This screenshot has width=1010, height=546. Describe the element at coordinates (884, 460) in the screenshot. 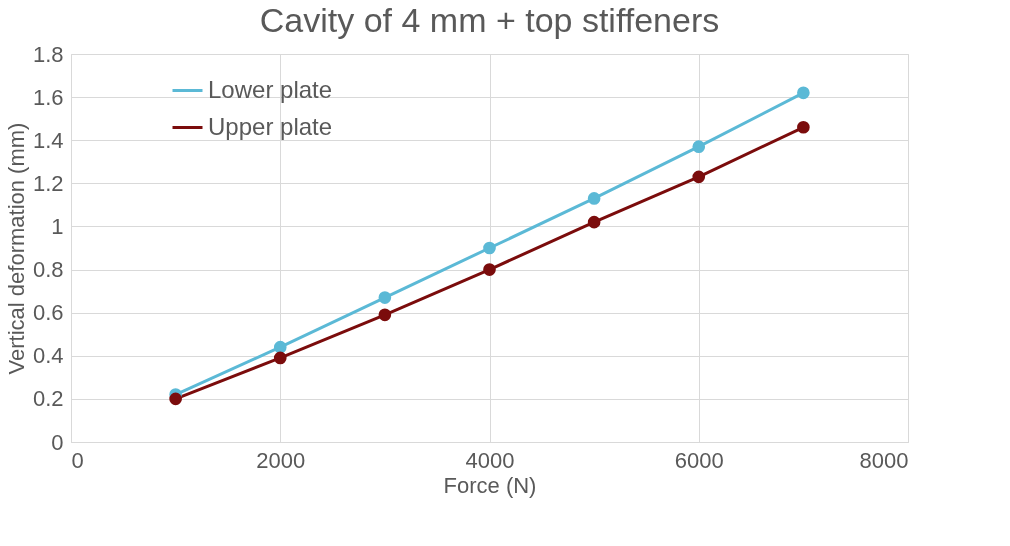

I see `x-tick-label: 8000` at that location.